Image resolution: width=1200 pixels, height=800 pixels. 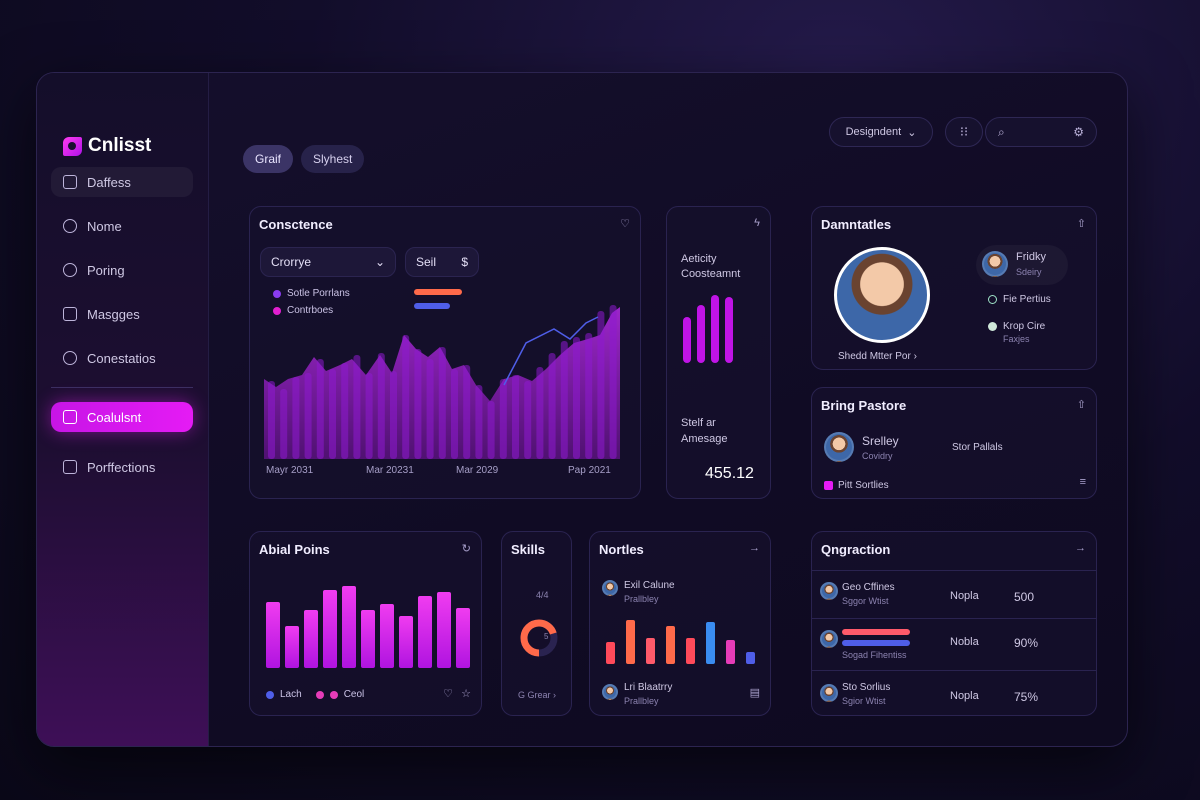 What do you see at coordinates (477, 470) in the screenshot?
I see `x-tick-label: Mar 2029` at bounding box center [477, 470].